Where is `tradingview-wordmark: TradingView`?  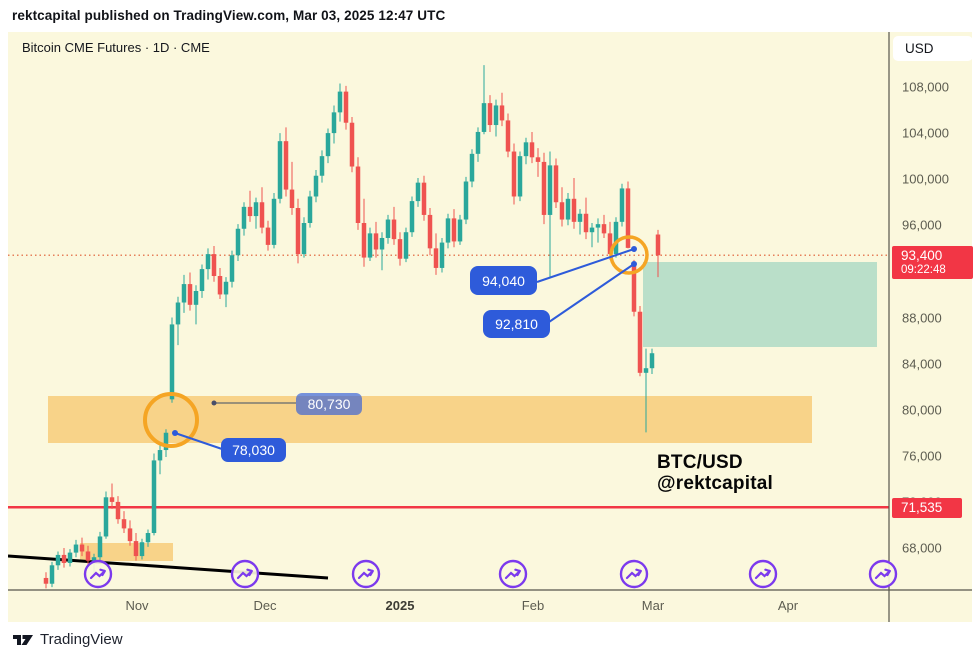
tradingview-wordmark: TradingView is located at coordinates (81, 639).